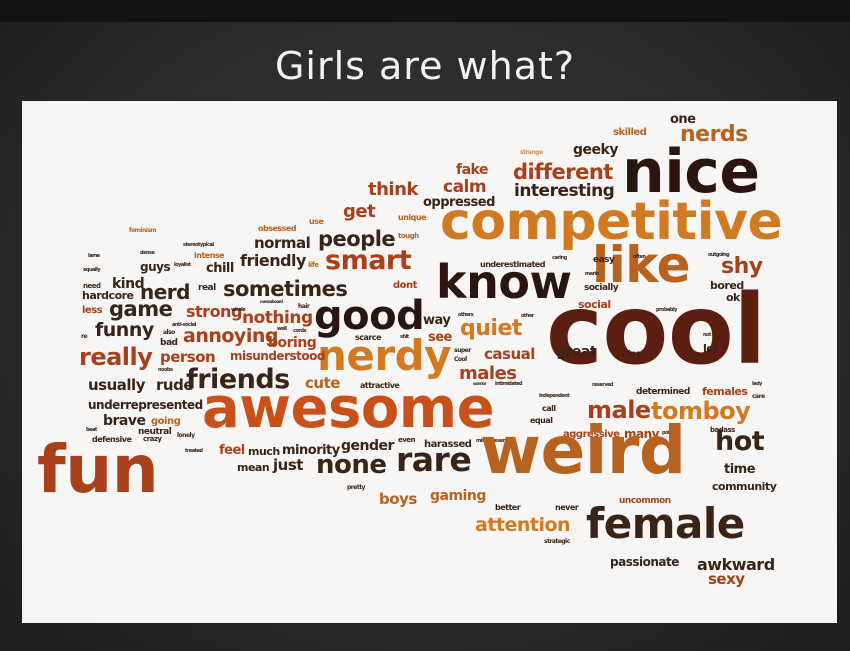 The height and width of the screenshot is (651, 850). I want to click on word-feminism: feminism, so click(143, 230).